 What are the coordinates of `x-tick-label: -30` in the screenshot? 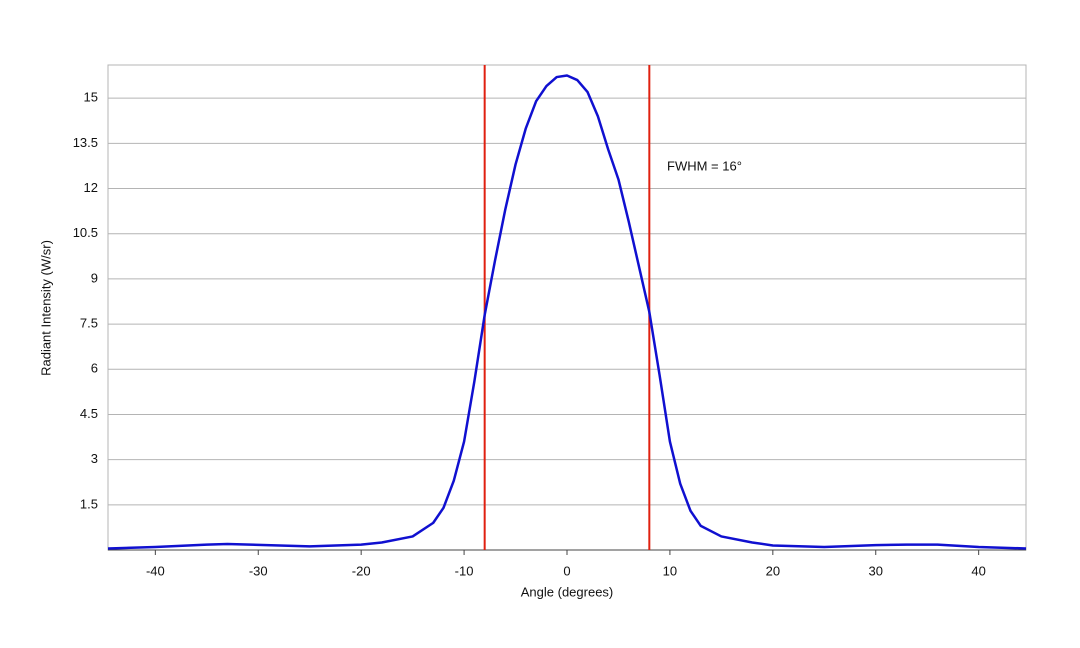 It's located at (258, 570).